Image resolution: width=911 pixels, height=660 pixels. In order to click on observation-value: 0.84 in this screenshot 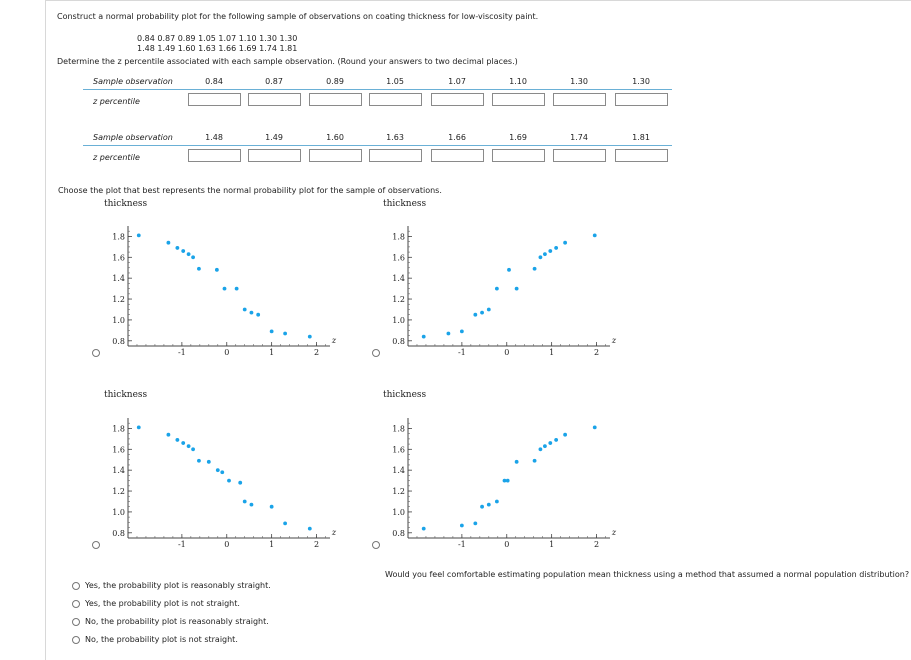, I will do `click(214, 81)`.